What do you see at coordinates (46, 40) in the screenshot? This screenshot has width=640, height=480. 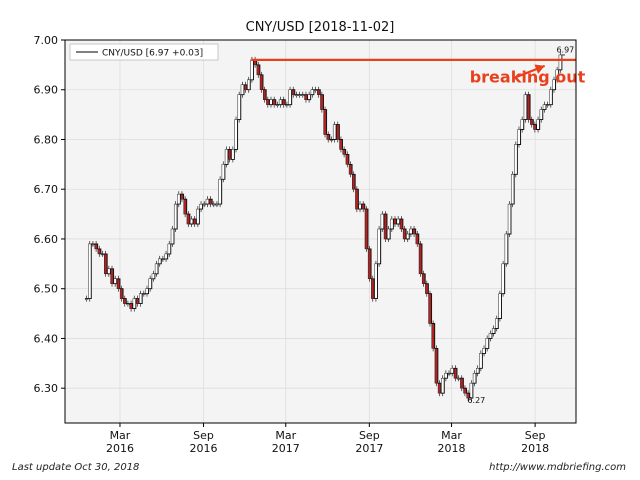 I see `y-tick-label: 7.00` at bounding box center [46, 40].